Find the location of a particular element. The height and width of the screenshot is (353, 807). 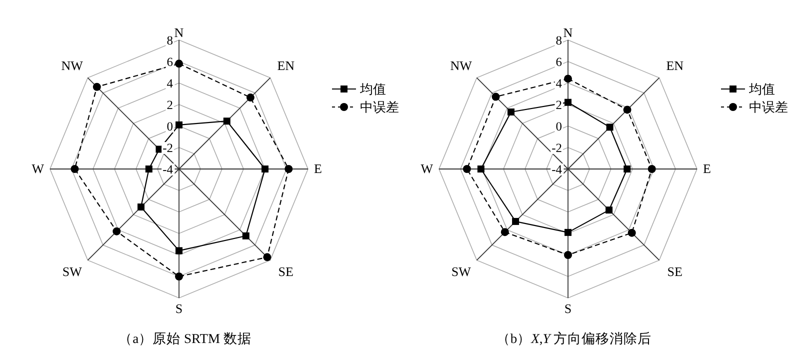

text: （a）原始 SRTM 数据 is located at coordinates (185, 338).